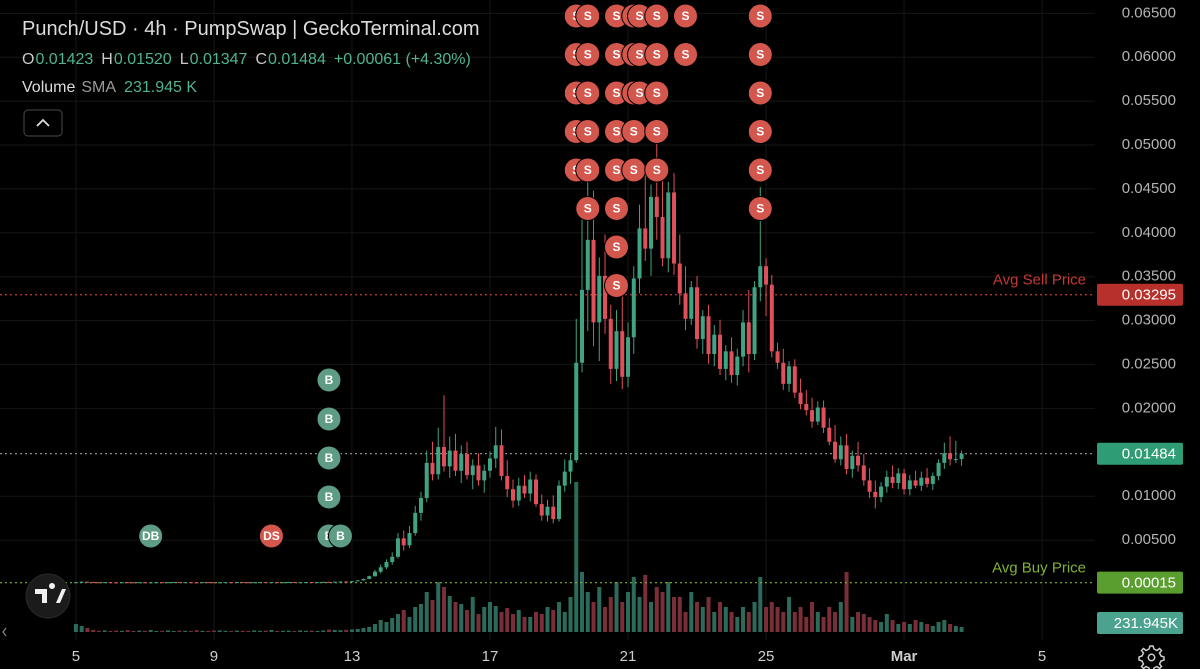 The image size is (1200, 669). Describe the element at coordinates (184, 59) in the screenshot. I see `ohlc-key: L` at that location.